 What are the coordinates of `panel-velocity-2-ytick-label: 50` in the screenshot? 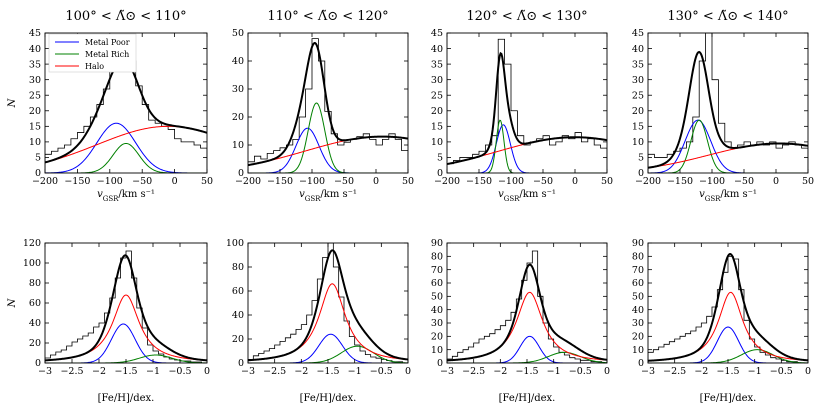 It's located at (238, 33).